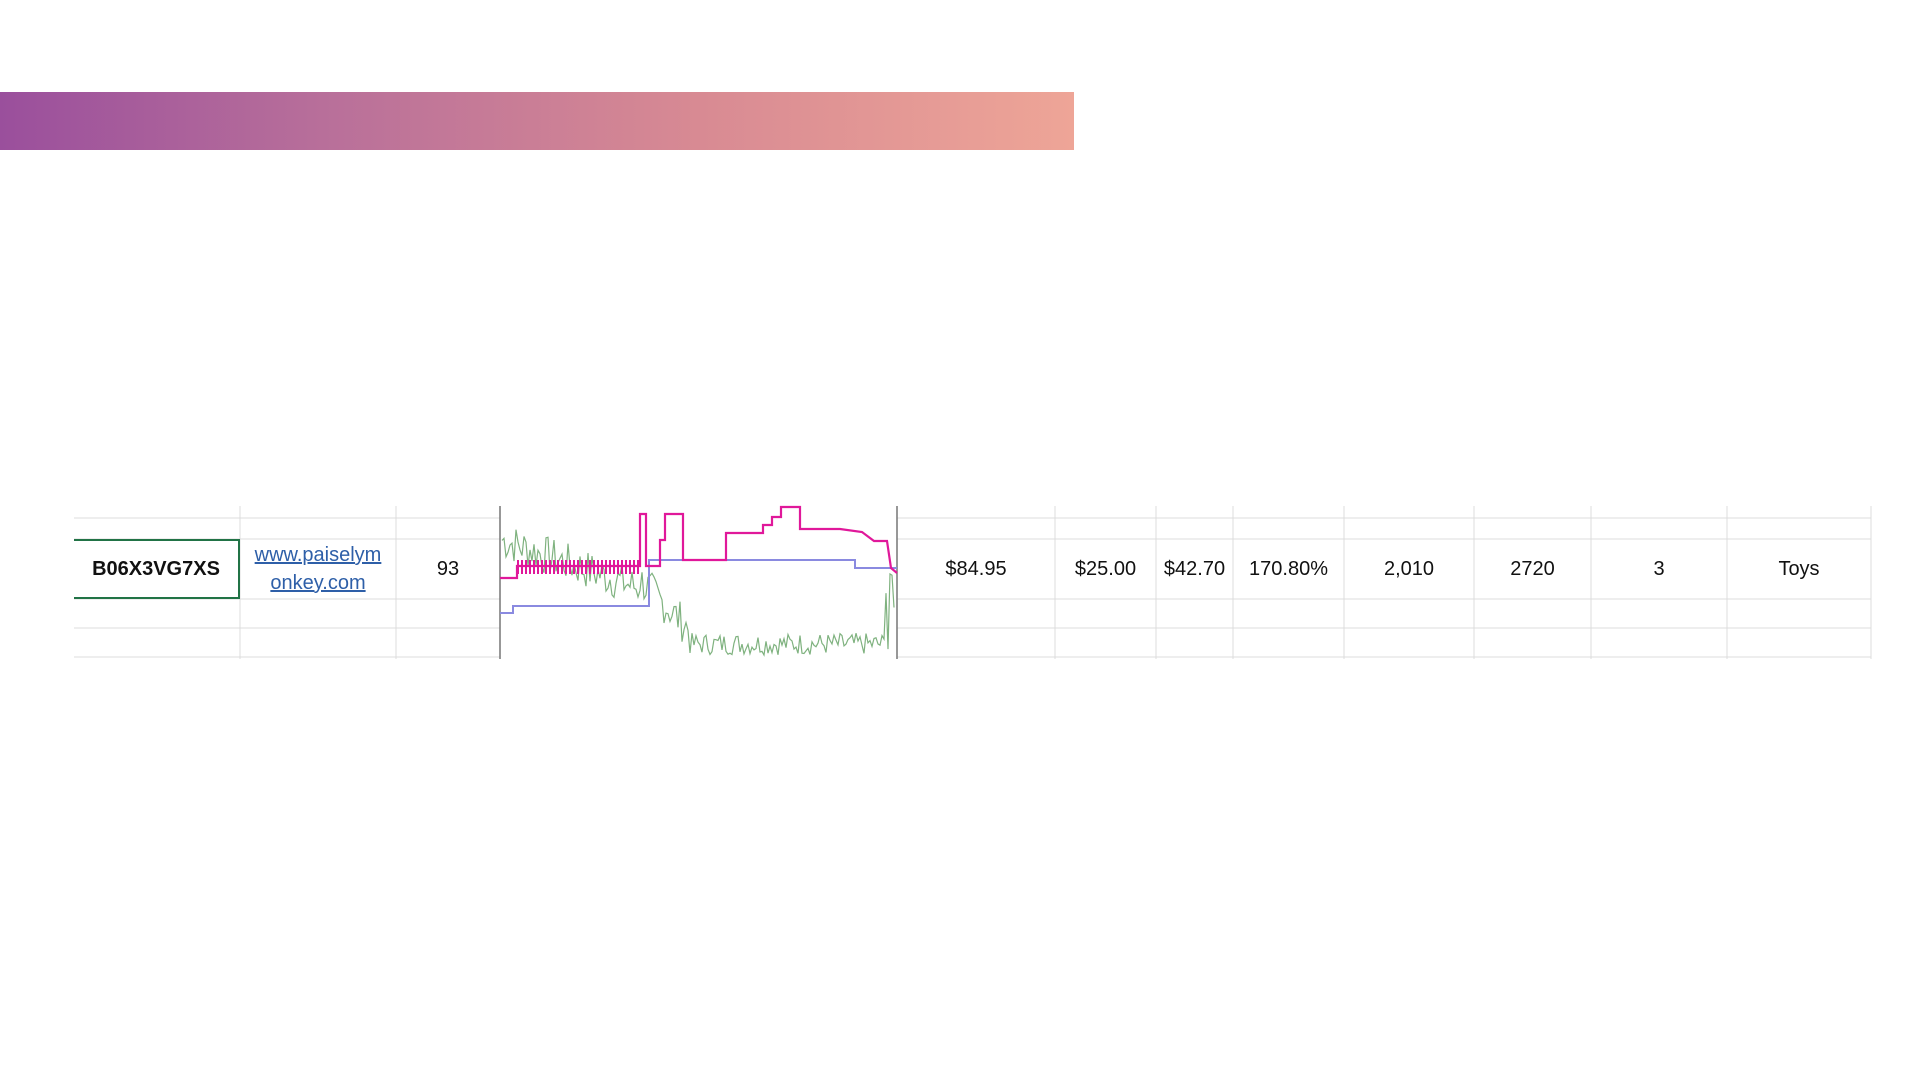 Image resolution: width=1920 pixels, height=1080 pixels. What do you see at coordinates (157, 569) in the screenshot?
I see `cell: B06X3VG7XS` at bounding box center [157, 569].